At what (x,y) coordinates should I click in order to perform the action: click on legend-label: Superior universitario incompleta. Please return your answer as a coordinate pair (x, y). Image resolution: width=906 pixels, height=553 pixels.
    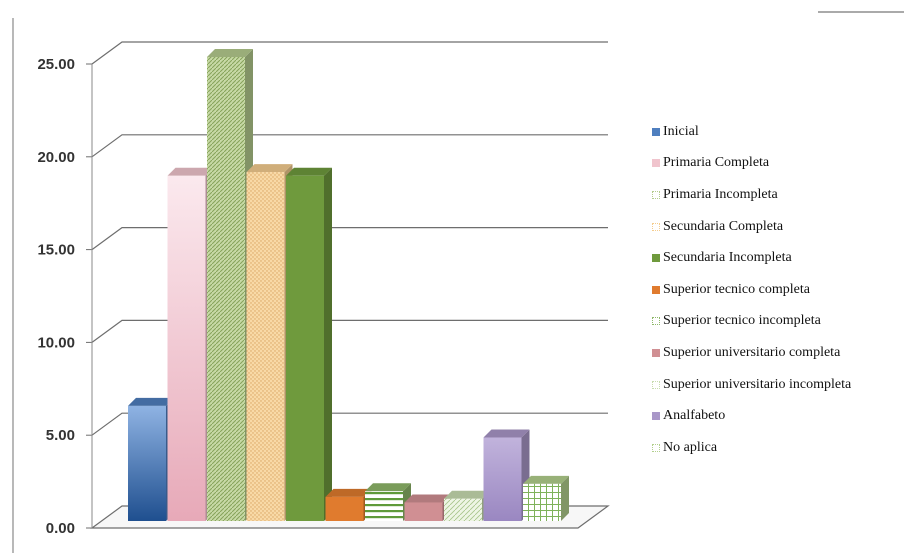
    Looking at the image, I should click on (757, 384).